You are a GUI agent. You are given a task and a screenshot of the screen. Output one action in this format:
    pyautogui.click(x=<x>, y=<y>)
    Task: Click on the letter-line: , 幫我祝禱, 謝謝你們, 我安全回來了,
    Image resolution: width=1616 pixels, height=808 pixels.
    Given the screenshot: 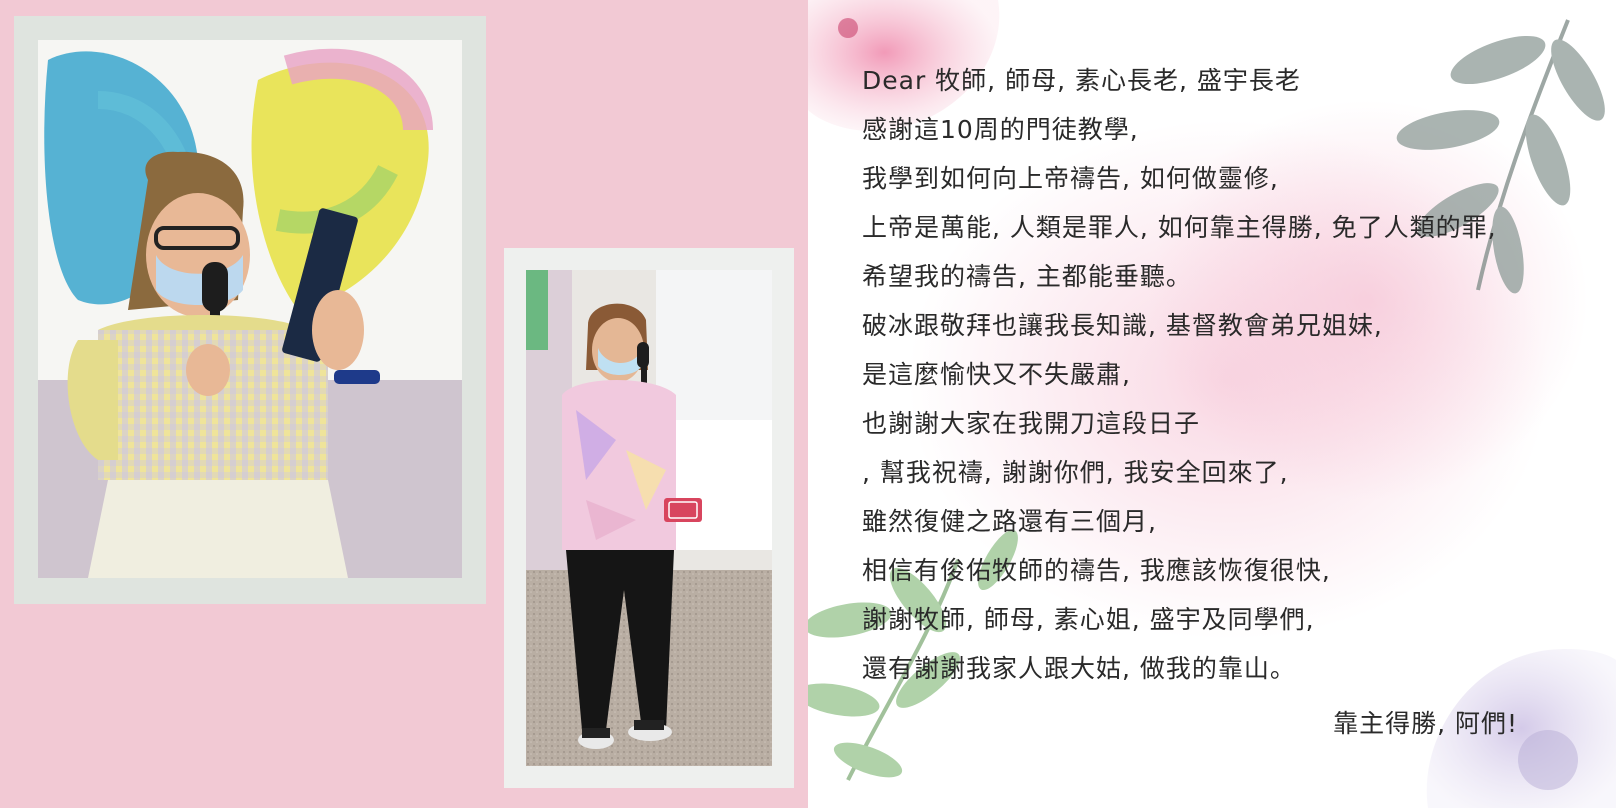 What is the action you would take?
    pyautogui.click(x=1075, y=472)
    